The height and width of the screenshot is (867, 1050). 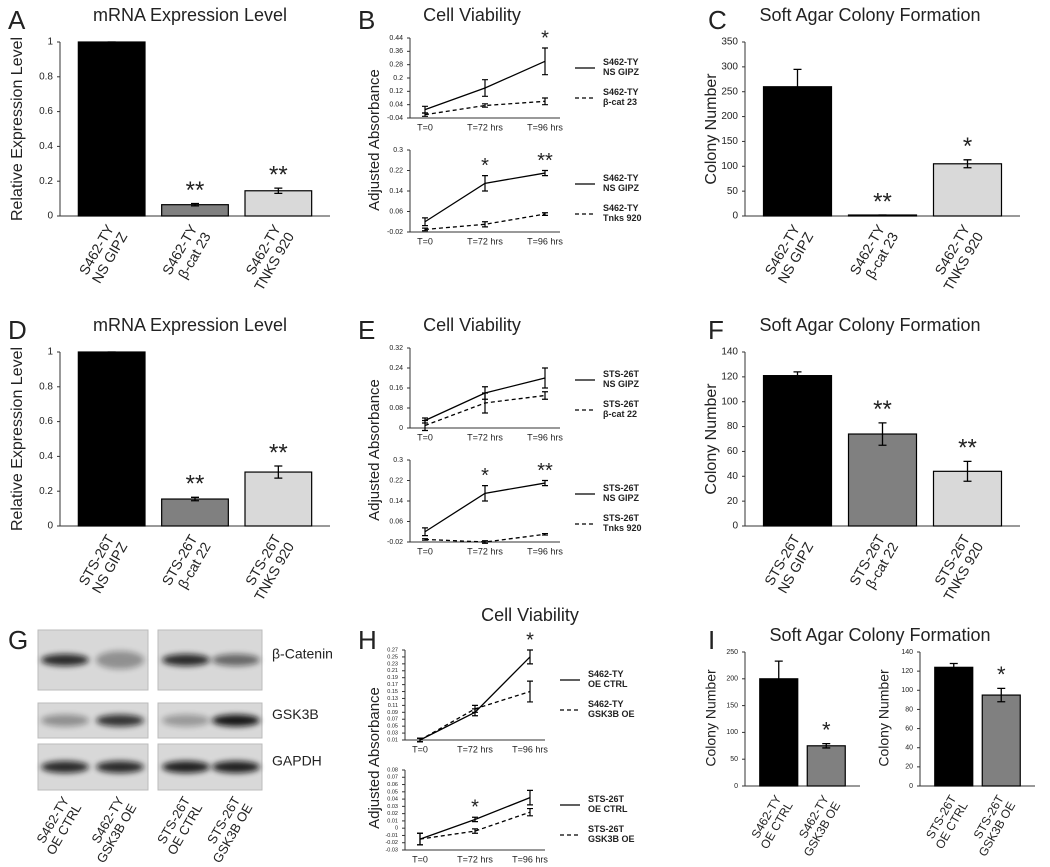 I want to click on y-tick-label: 140, so click(x=729, y=352).